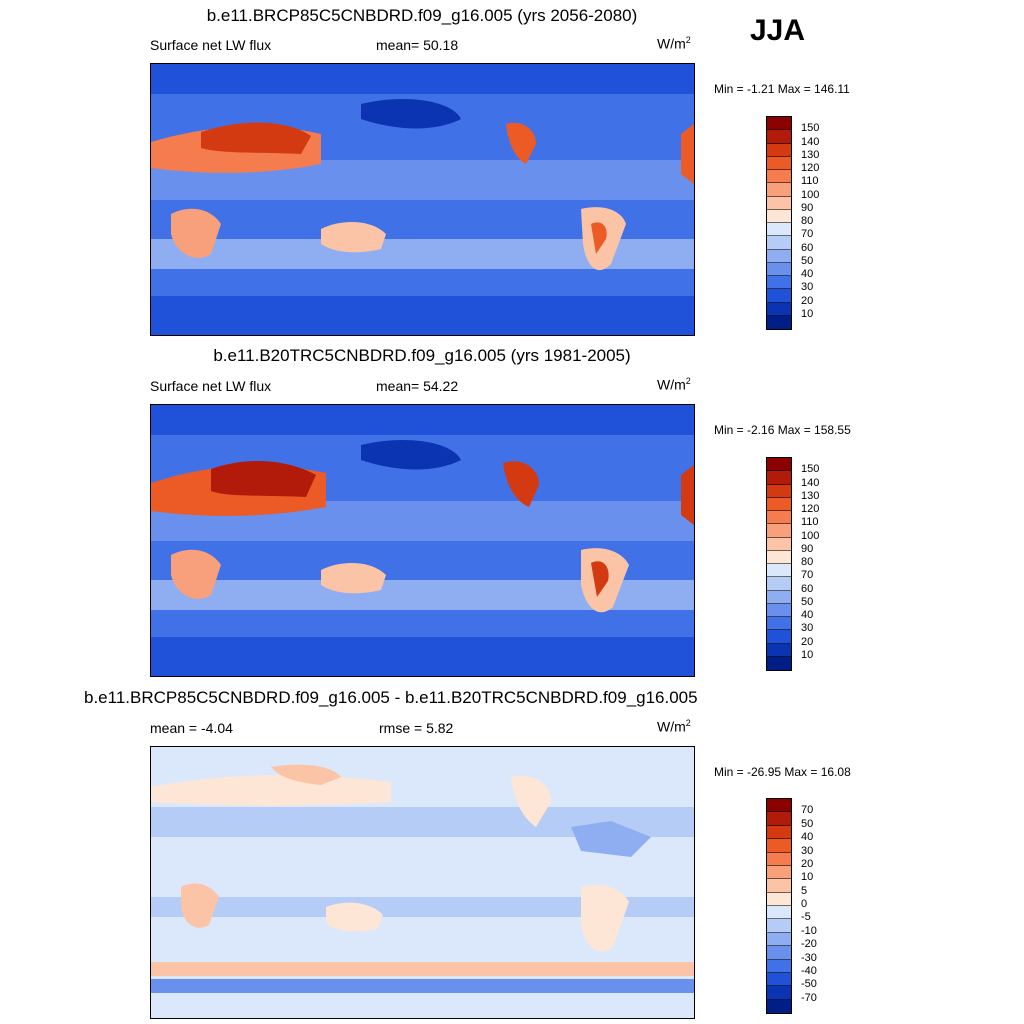 The width and height of the screenshot is (1024, 1024). I want to click on panel-3-colorbar-labels: 70 50 40 30 20 10 5 0 -5 -10 -20 -30 -40 -50 -70, so click(821, 905).